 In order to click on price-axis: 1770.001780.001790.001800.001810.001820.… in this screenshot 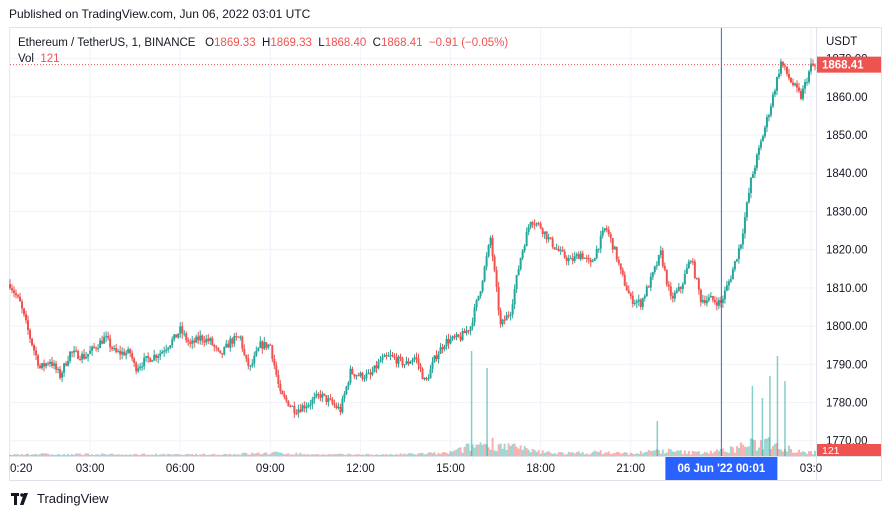, I will do `click(847, 251)`.